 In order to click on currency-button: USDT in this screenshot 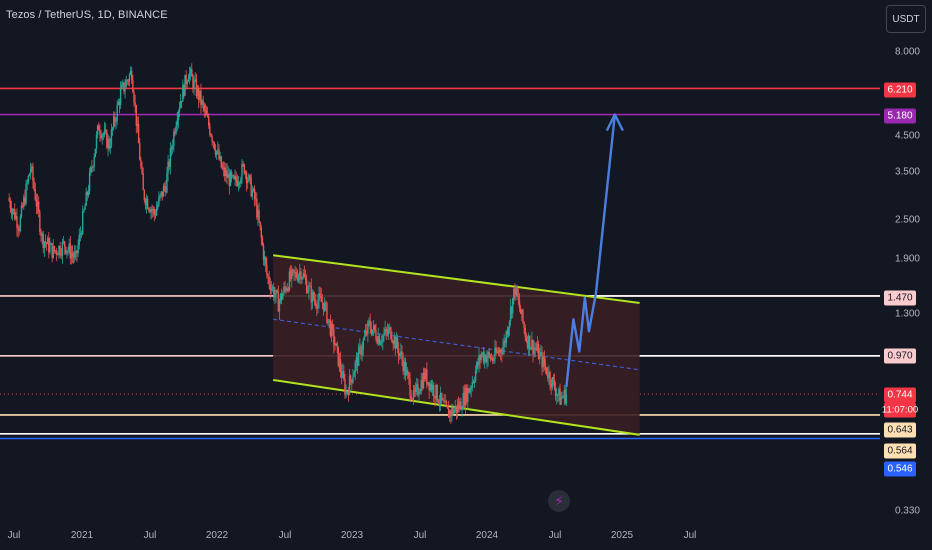, I will do `click(906, 19)`.